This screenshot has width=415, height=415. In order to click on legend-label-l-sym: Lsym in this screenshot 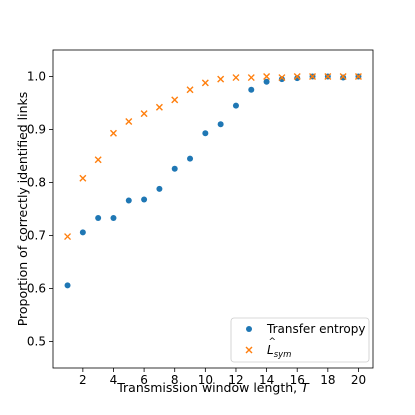, I will do `click(279, 351)`.